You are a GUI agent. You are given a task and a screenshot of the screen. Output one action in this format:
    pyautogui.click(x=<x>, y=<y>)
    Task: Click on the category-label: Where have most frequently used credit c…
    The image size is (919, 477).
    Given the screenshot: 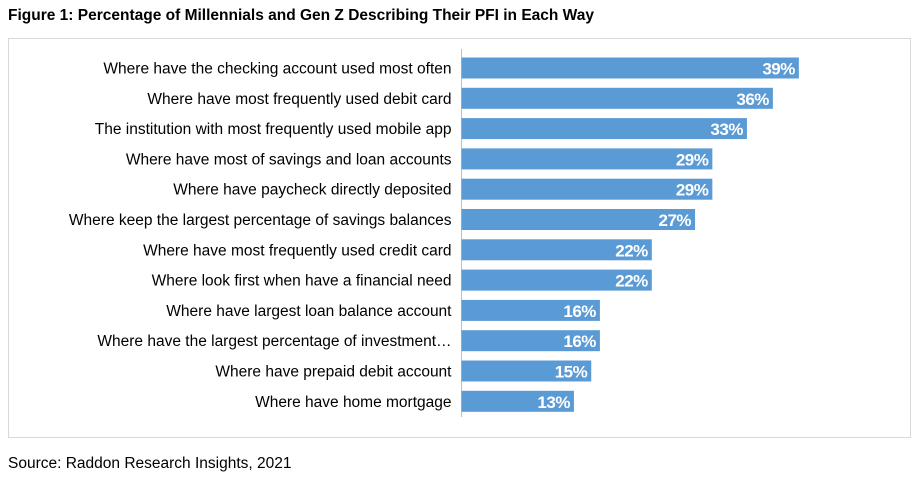 What is the action you would take?
    pyautogui.click(x=297, y=250)
    